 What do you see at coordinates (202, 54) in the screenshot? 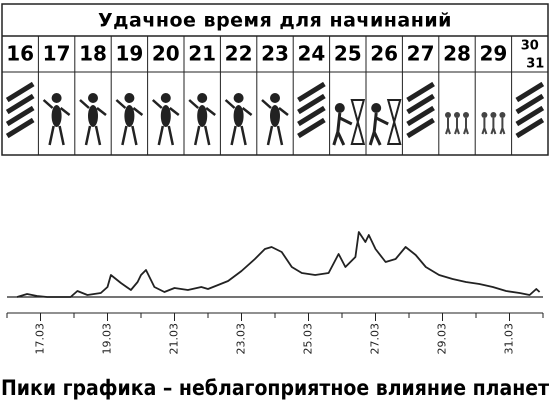
I see `day-number: 21` at bounding box center [202, 54].